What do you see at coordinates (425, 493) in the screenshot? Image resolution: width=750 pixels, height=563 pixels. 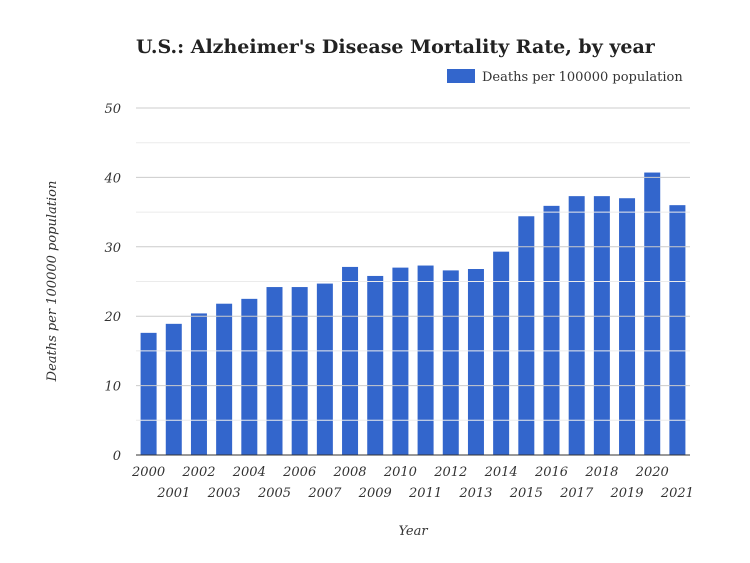 I see `x-tick-label: 2011` at bounding box center [425, 493].